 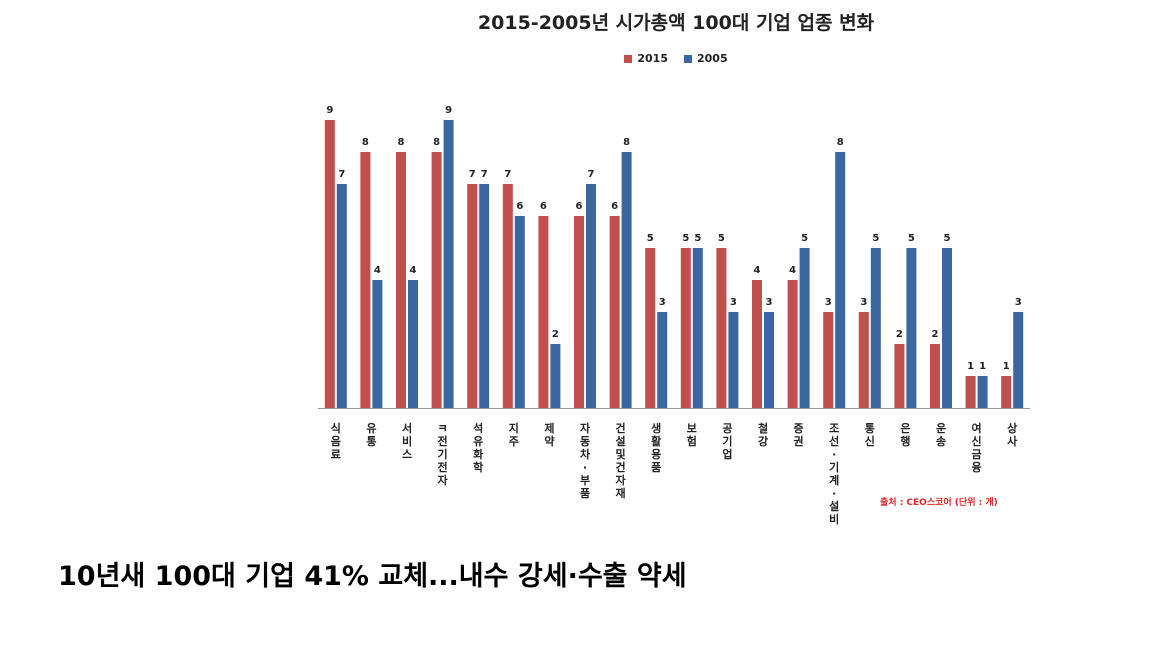 What do you see at coordinates (1018, 302) in the screenshot?
I see `data-label-2005-19: 3` at bounding box center [1018, 302].